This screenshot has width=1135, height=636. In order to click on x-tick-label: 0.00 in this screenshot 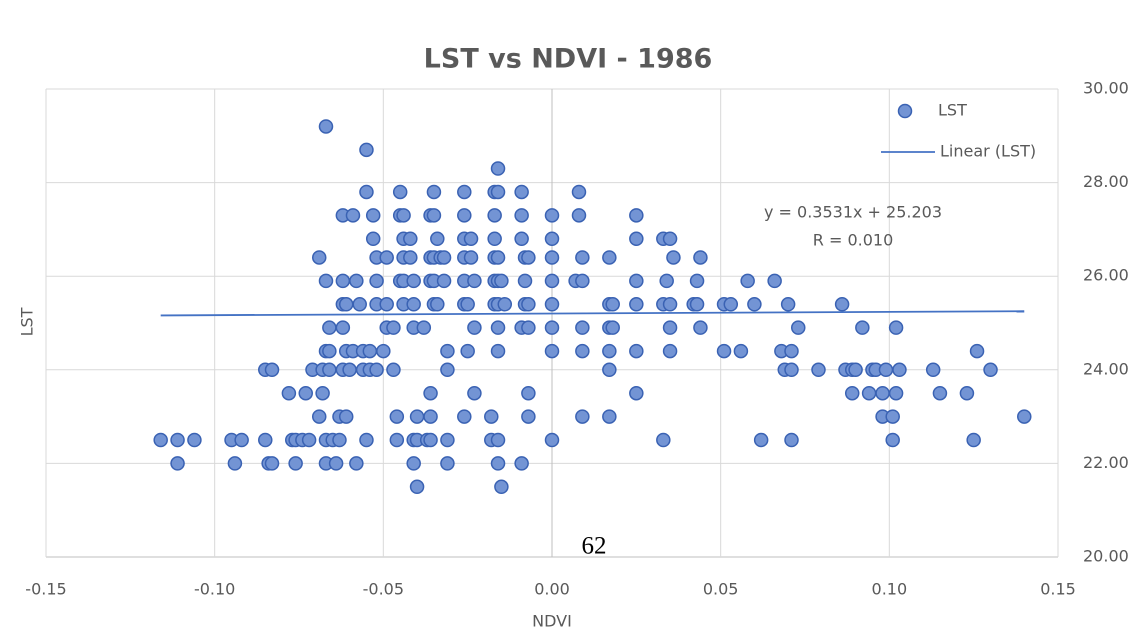, I will do `click(552, 589)`.